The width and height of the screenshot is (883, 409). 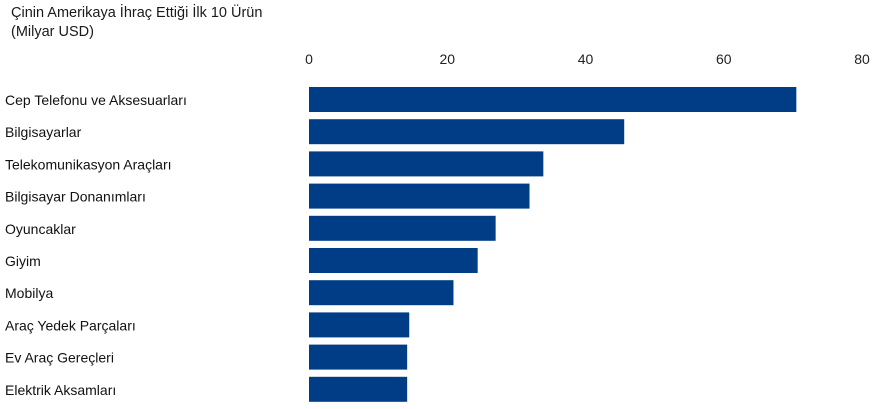 I want to click on category-label: Mobilya, so click(x=29, y=293).